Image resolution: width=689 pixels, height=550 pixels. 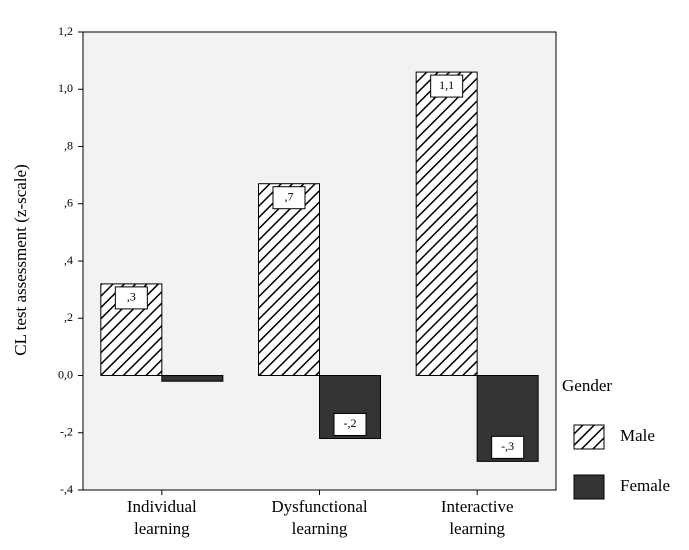 What do you see at coordinates (637, 435) in the screenshot?
I see `legend-label: Male` at bounding box center [637, 435].